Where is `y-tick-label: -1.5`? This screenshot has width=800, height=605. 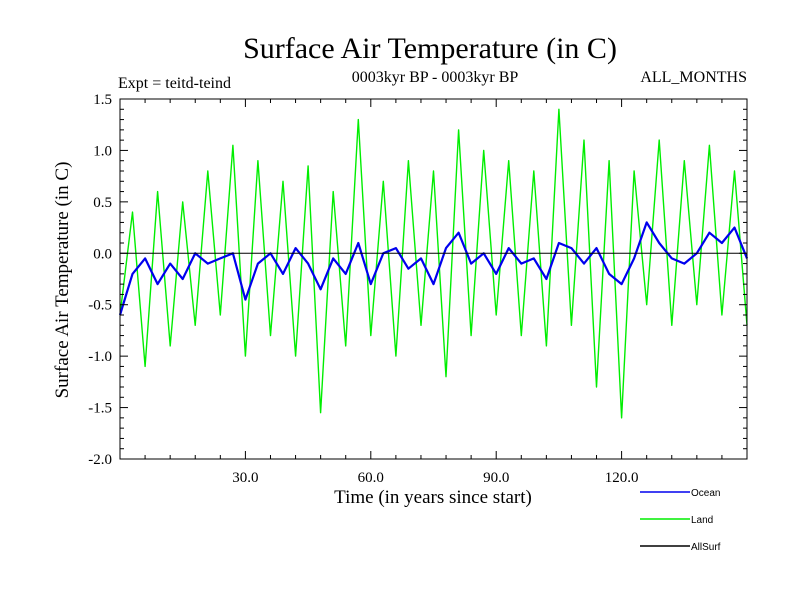
y-tick-label: -1.5 is located at coordinates (100, 409).